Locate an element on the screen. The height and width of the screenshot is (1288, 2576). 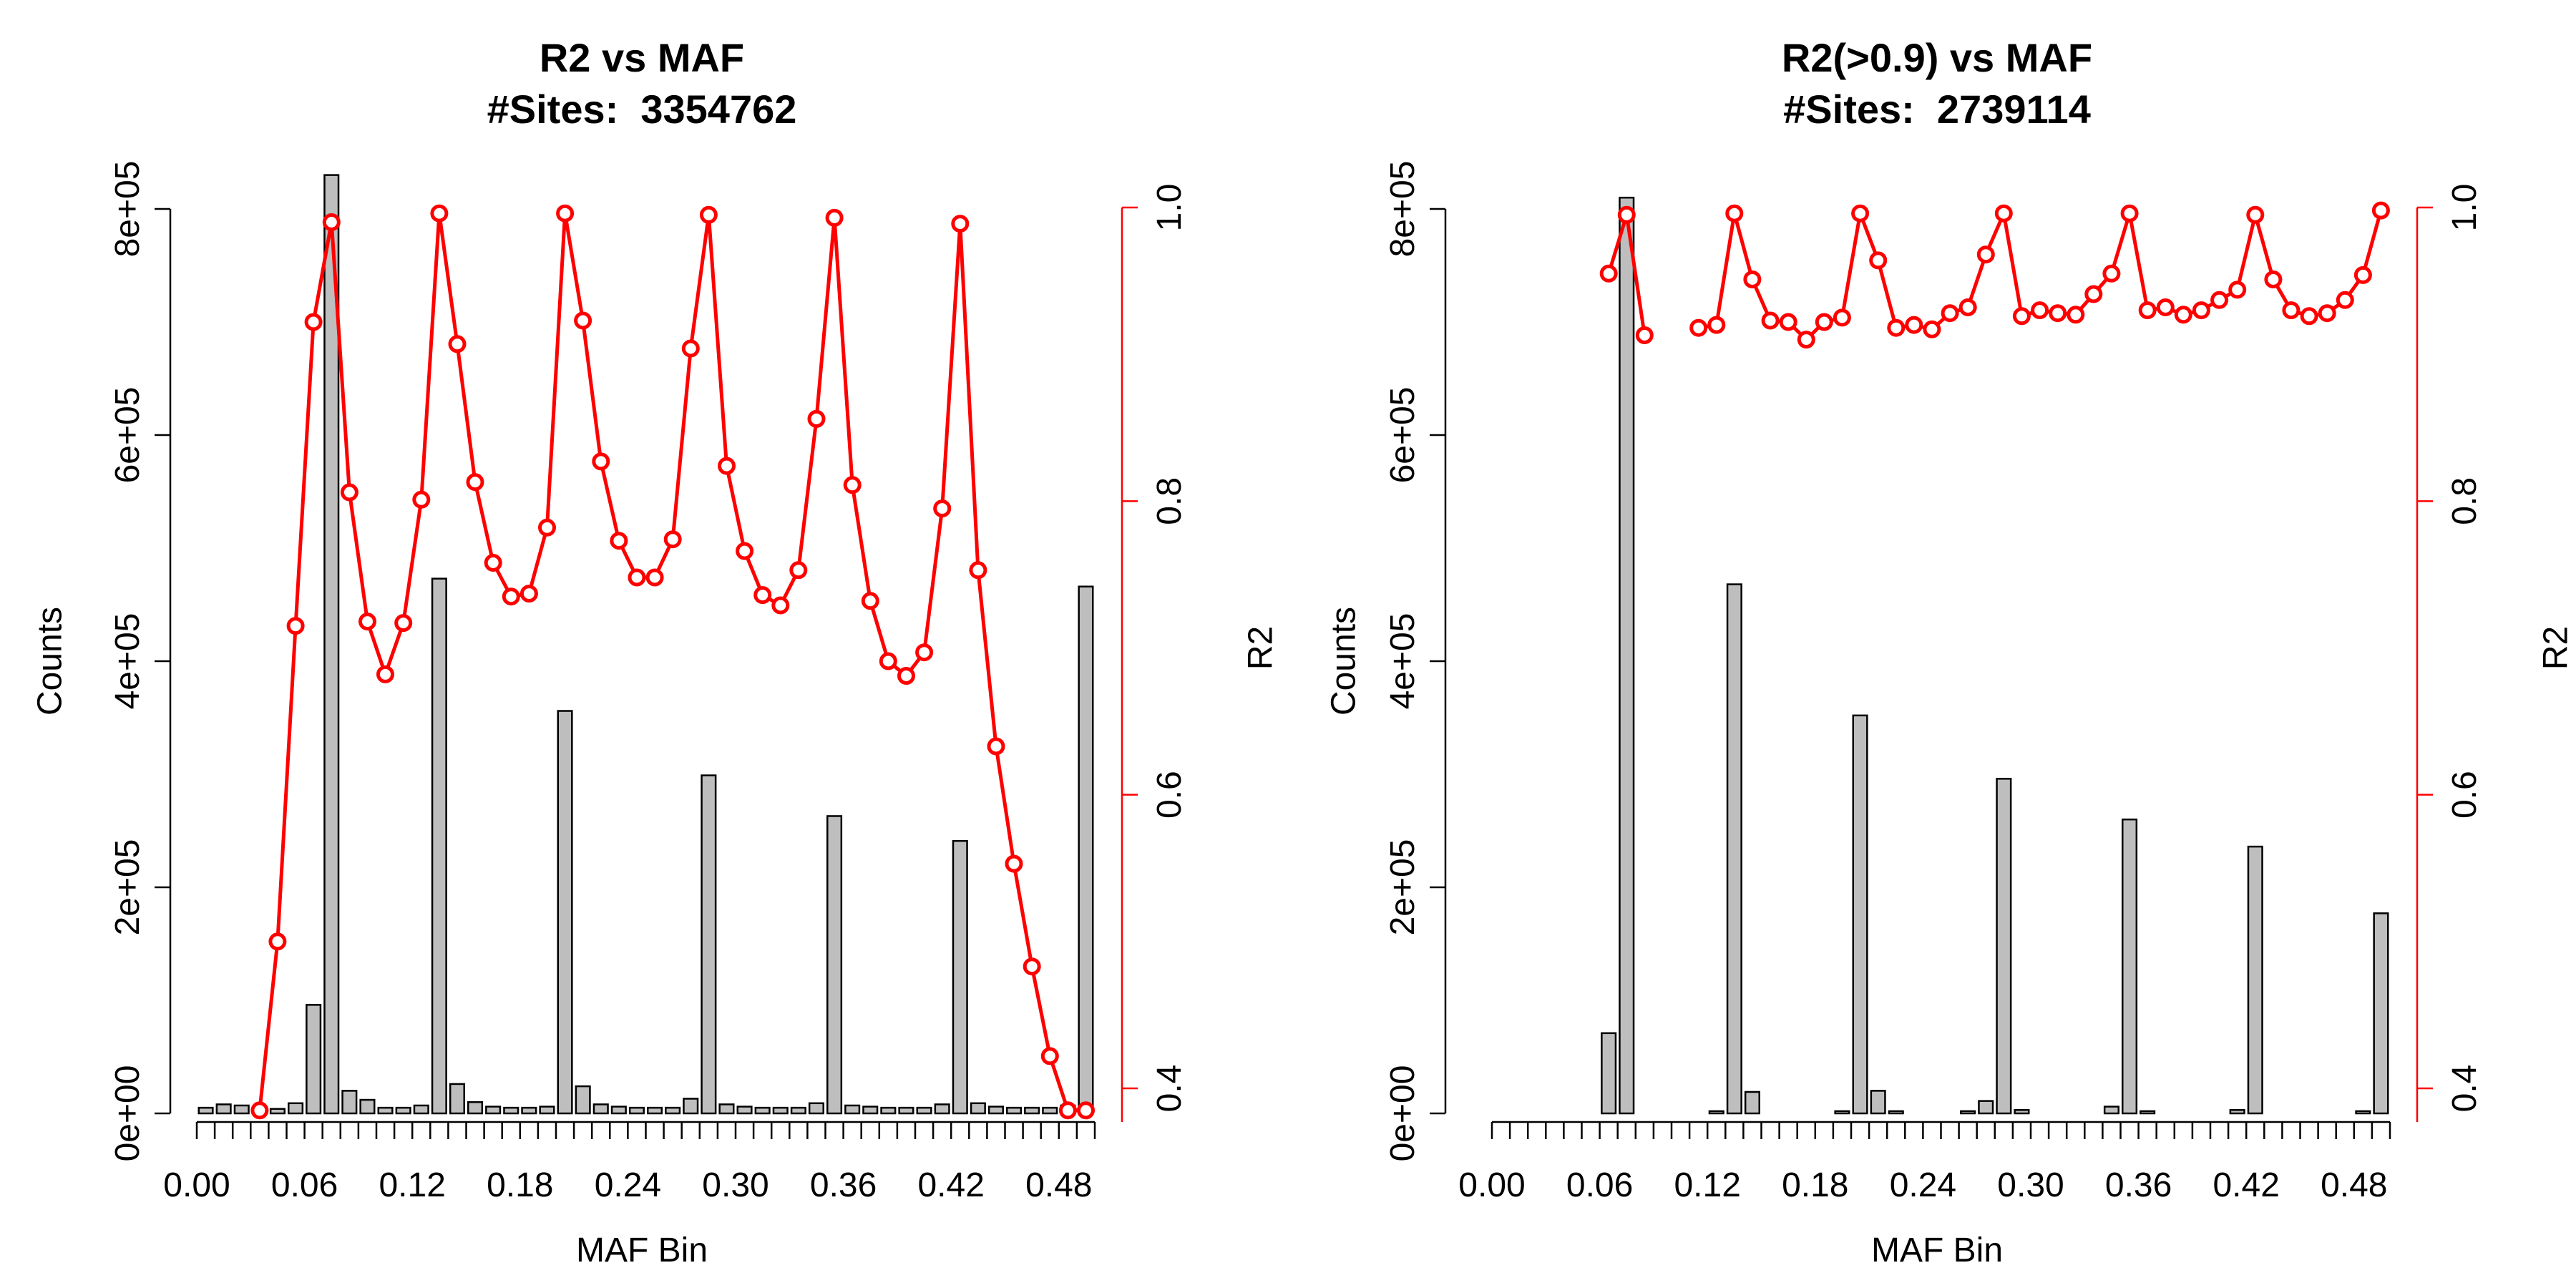
y2-axis-label: R2 is located at coordinates (1261, 648).